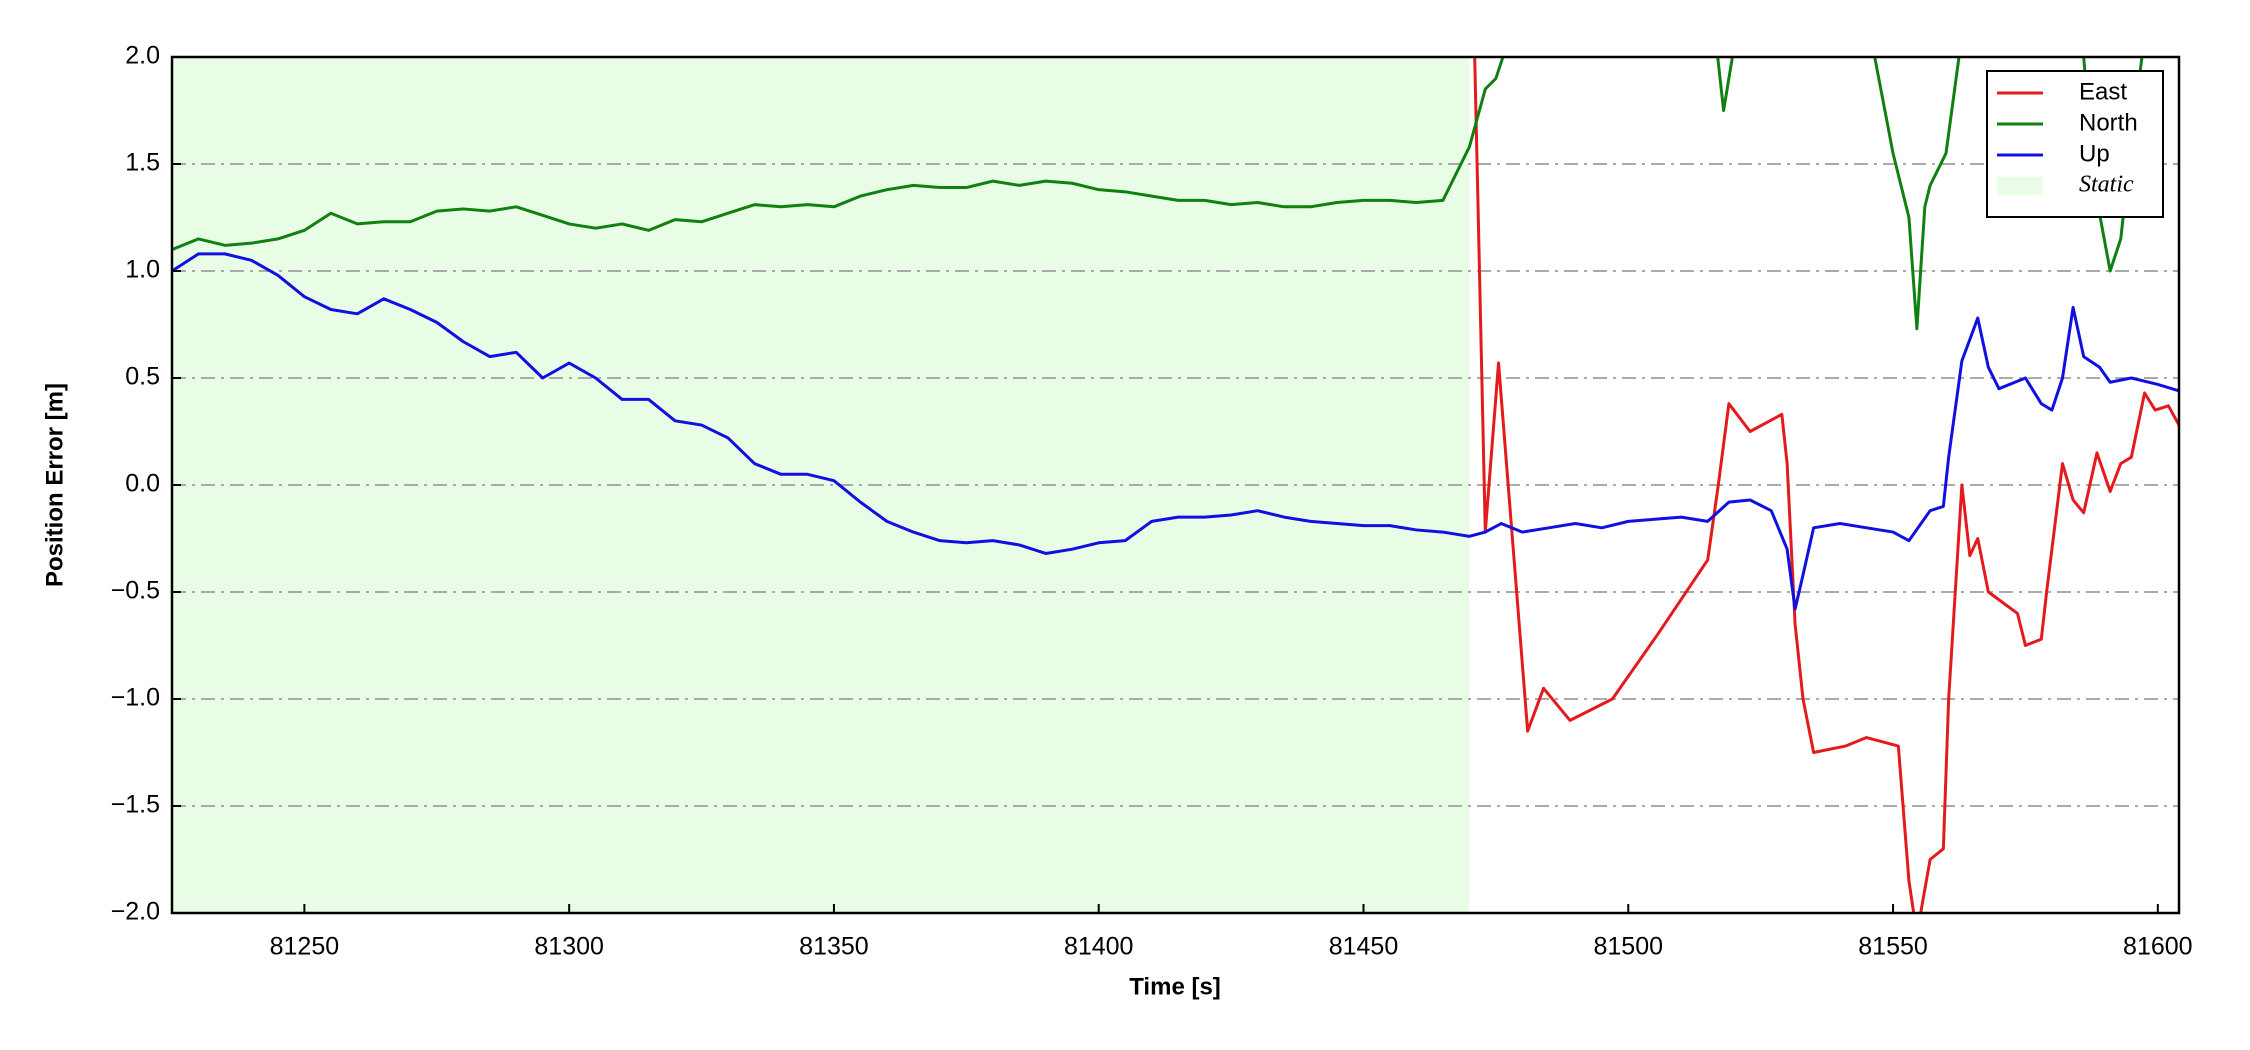  Describe the element at coordinates (135, 698) in the screenshot. I see `y-tick-label: −1.0` at that location.